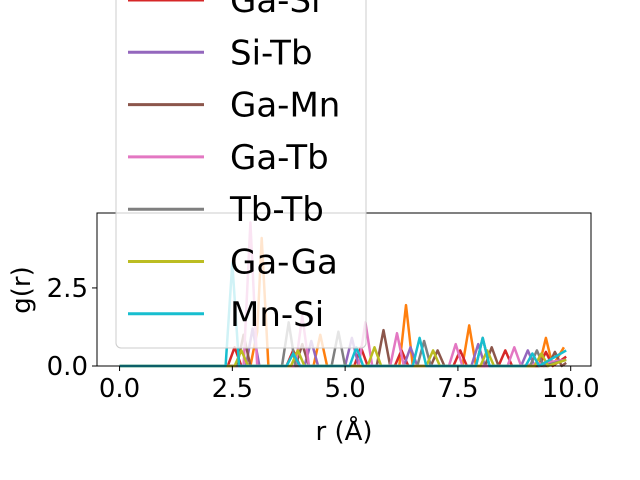  I want to click on legend-label-tb-tb: Tb-Tb, so click(276, 210).